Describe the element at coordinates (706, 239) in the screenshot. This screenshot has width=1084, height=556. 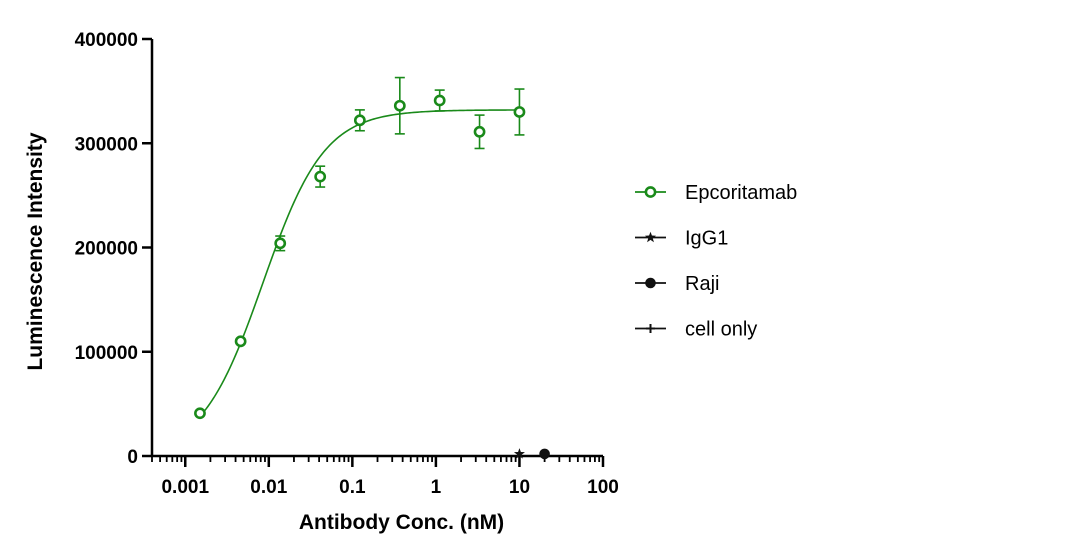
I see `legend-label: IgG1` at that location.